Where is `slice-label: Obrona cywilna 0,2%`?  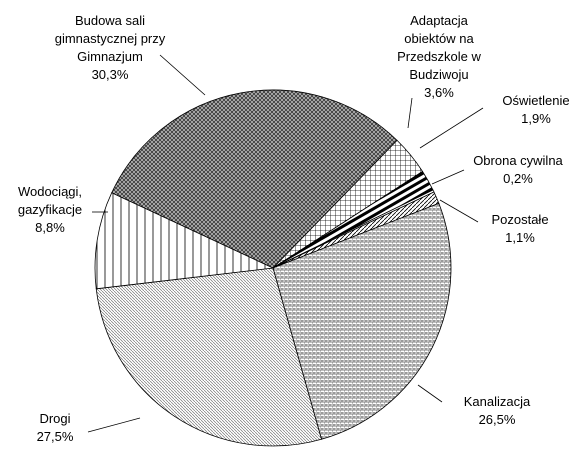
slice-label: Obrona cywilna 0,2% is located at coordinates (518, 170).